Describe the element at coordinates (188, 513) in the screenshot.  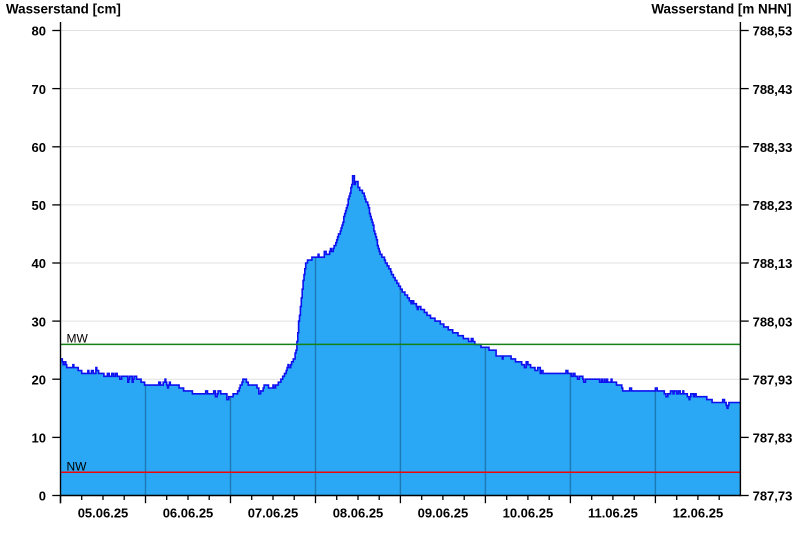
I see `svg-text: 06.06.25` at that location.